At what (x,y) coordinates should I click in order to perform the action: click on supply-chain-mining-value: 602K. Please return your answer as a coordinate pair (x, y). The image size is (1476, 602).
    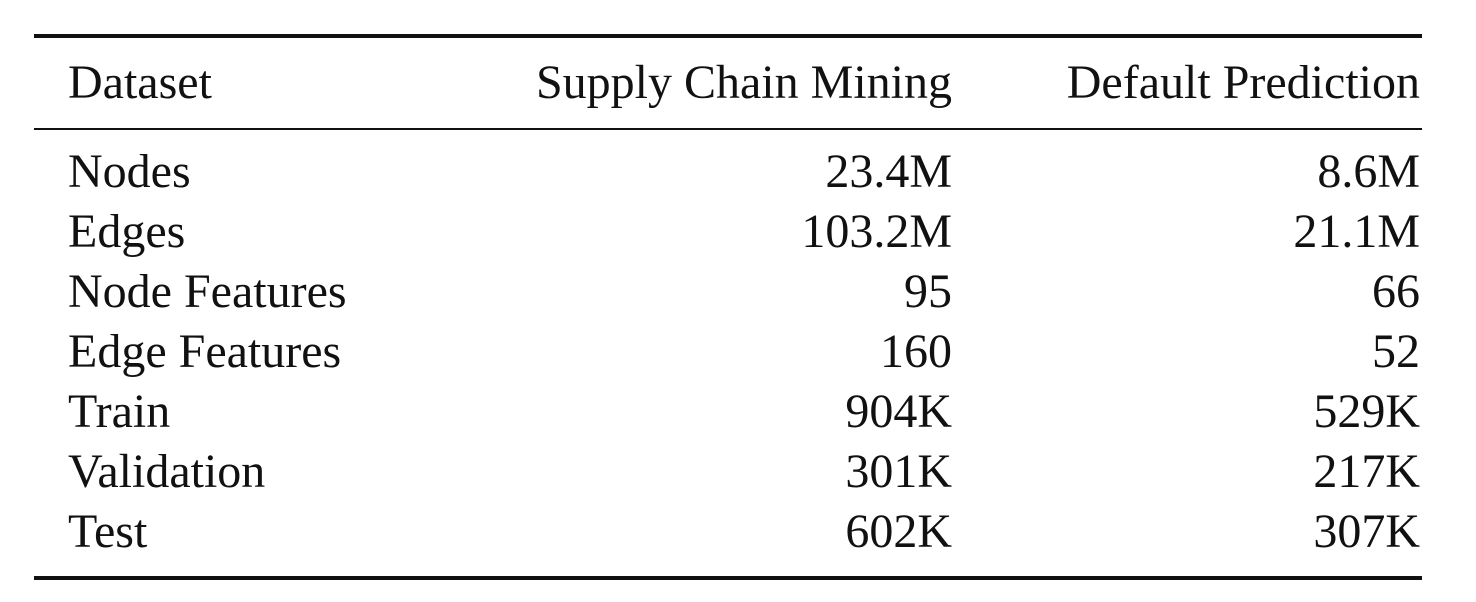
    Looking at the image, I should click on (898, 531).